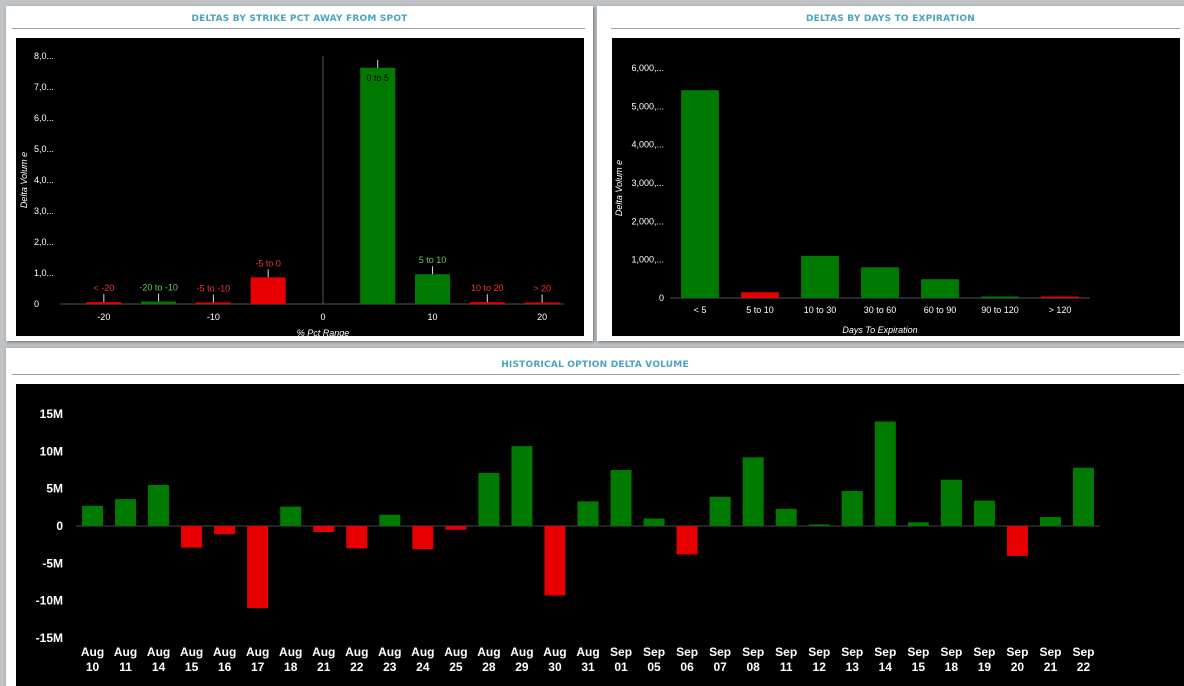 The image size is (1184, 686). I want to click on strike-pct-bar-label: -5 to -10, so click(214, 289).